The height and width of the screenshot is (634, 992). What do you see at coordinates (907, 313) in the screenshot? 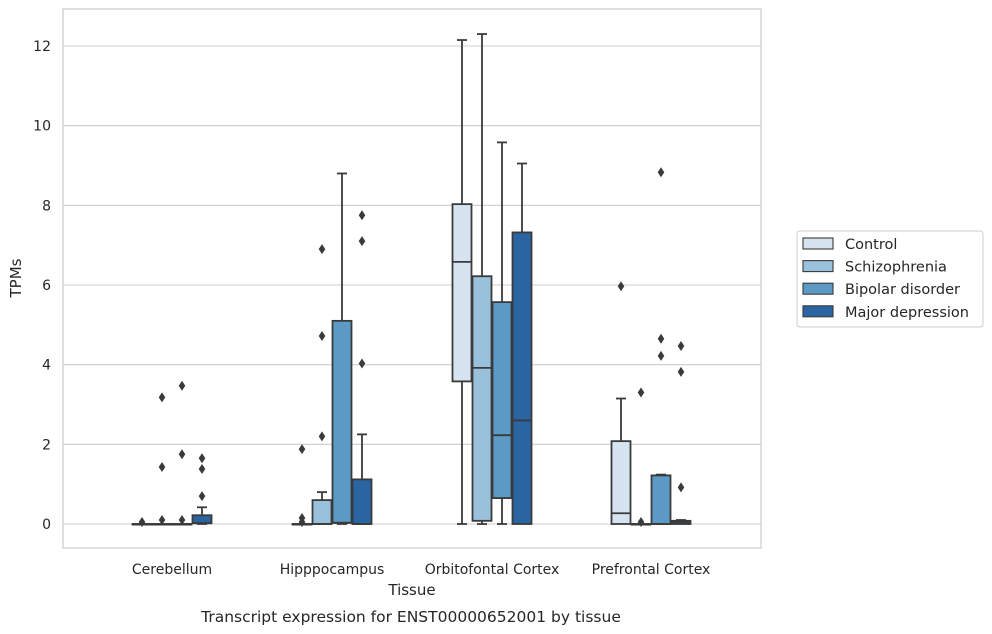
I see `legend-label: Major depression` at bounding box center [907, 313].